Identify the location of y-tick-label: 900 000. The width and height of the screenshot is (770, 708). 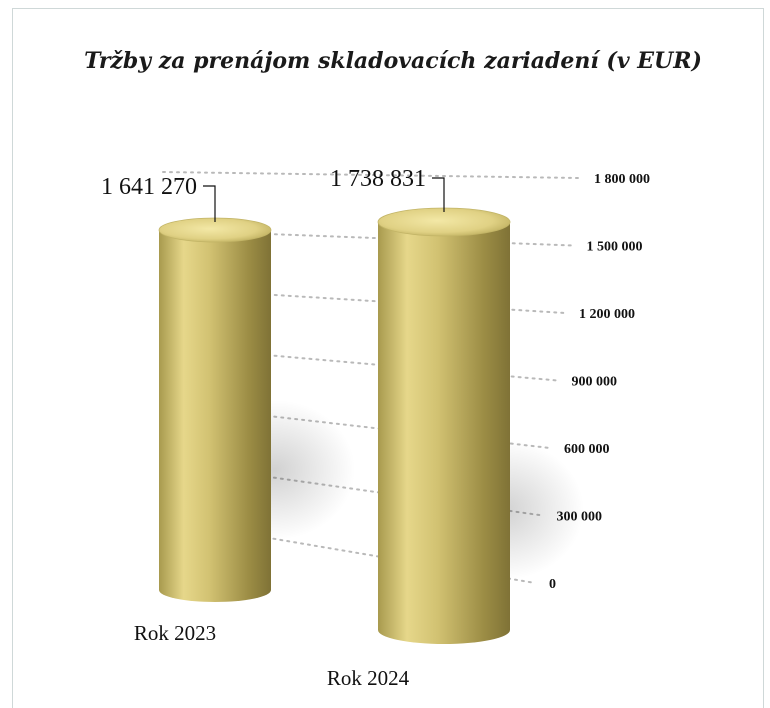
(595, 382).